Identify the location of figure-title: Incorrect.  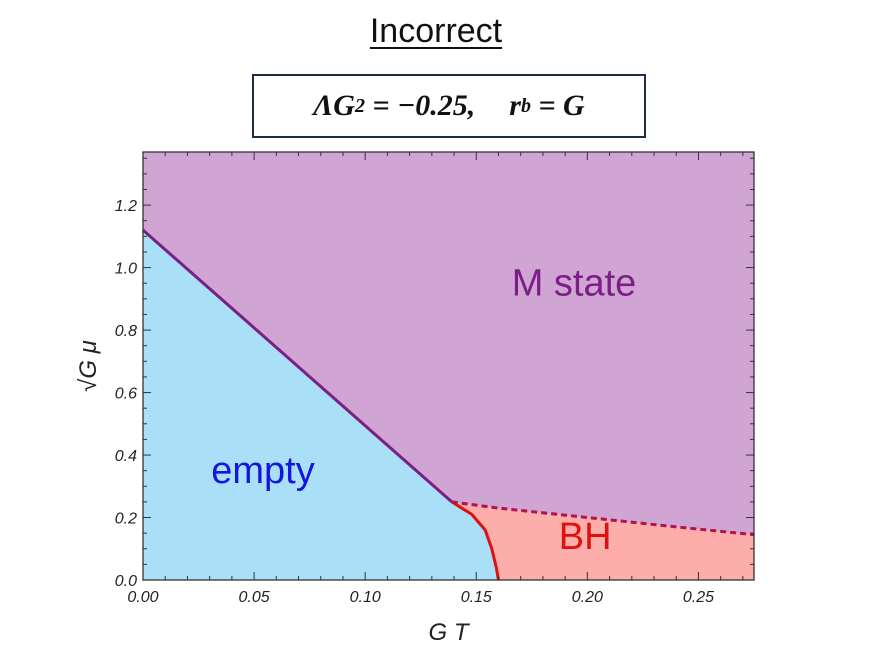
(436, 31).